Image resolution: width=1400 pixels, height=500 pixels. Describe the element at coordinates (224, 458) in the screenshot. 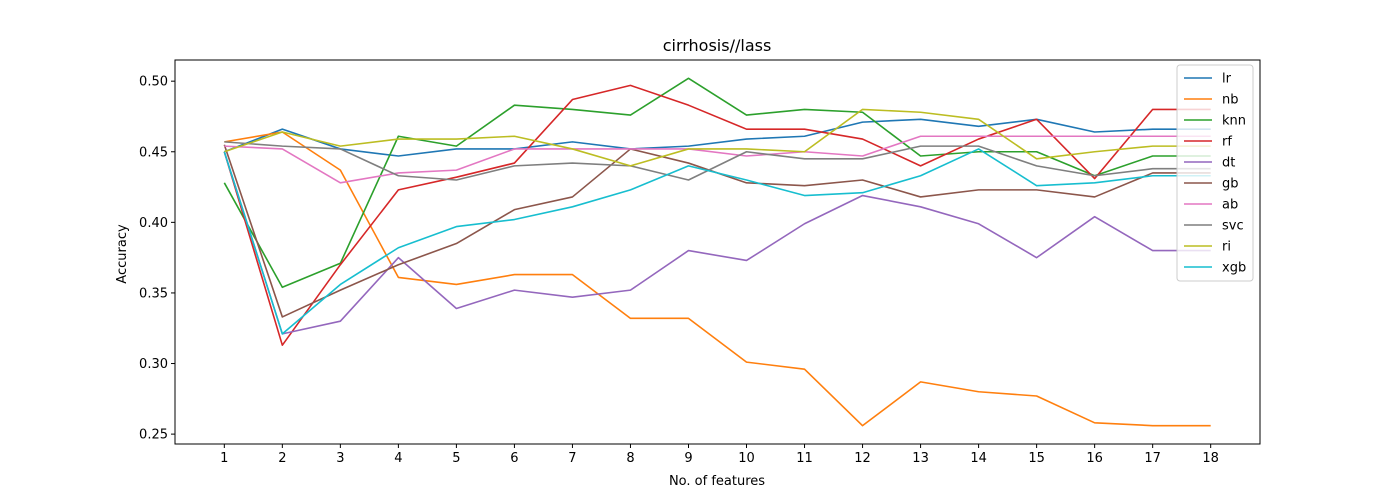

I see `x-tick-label: 1` at that location.